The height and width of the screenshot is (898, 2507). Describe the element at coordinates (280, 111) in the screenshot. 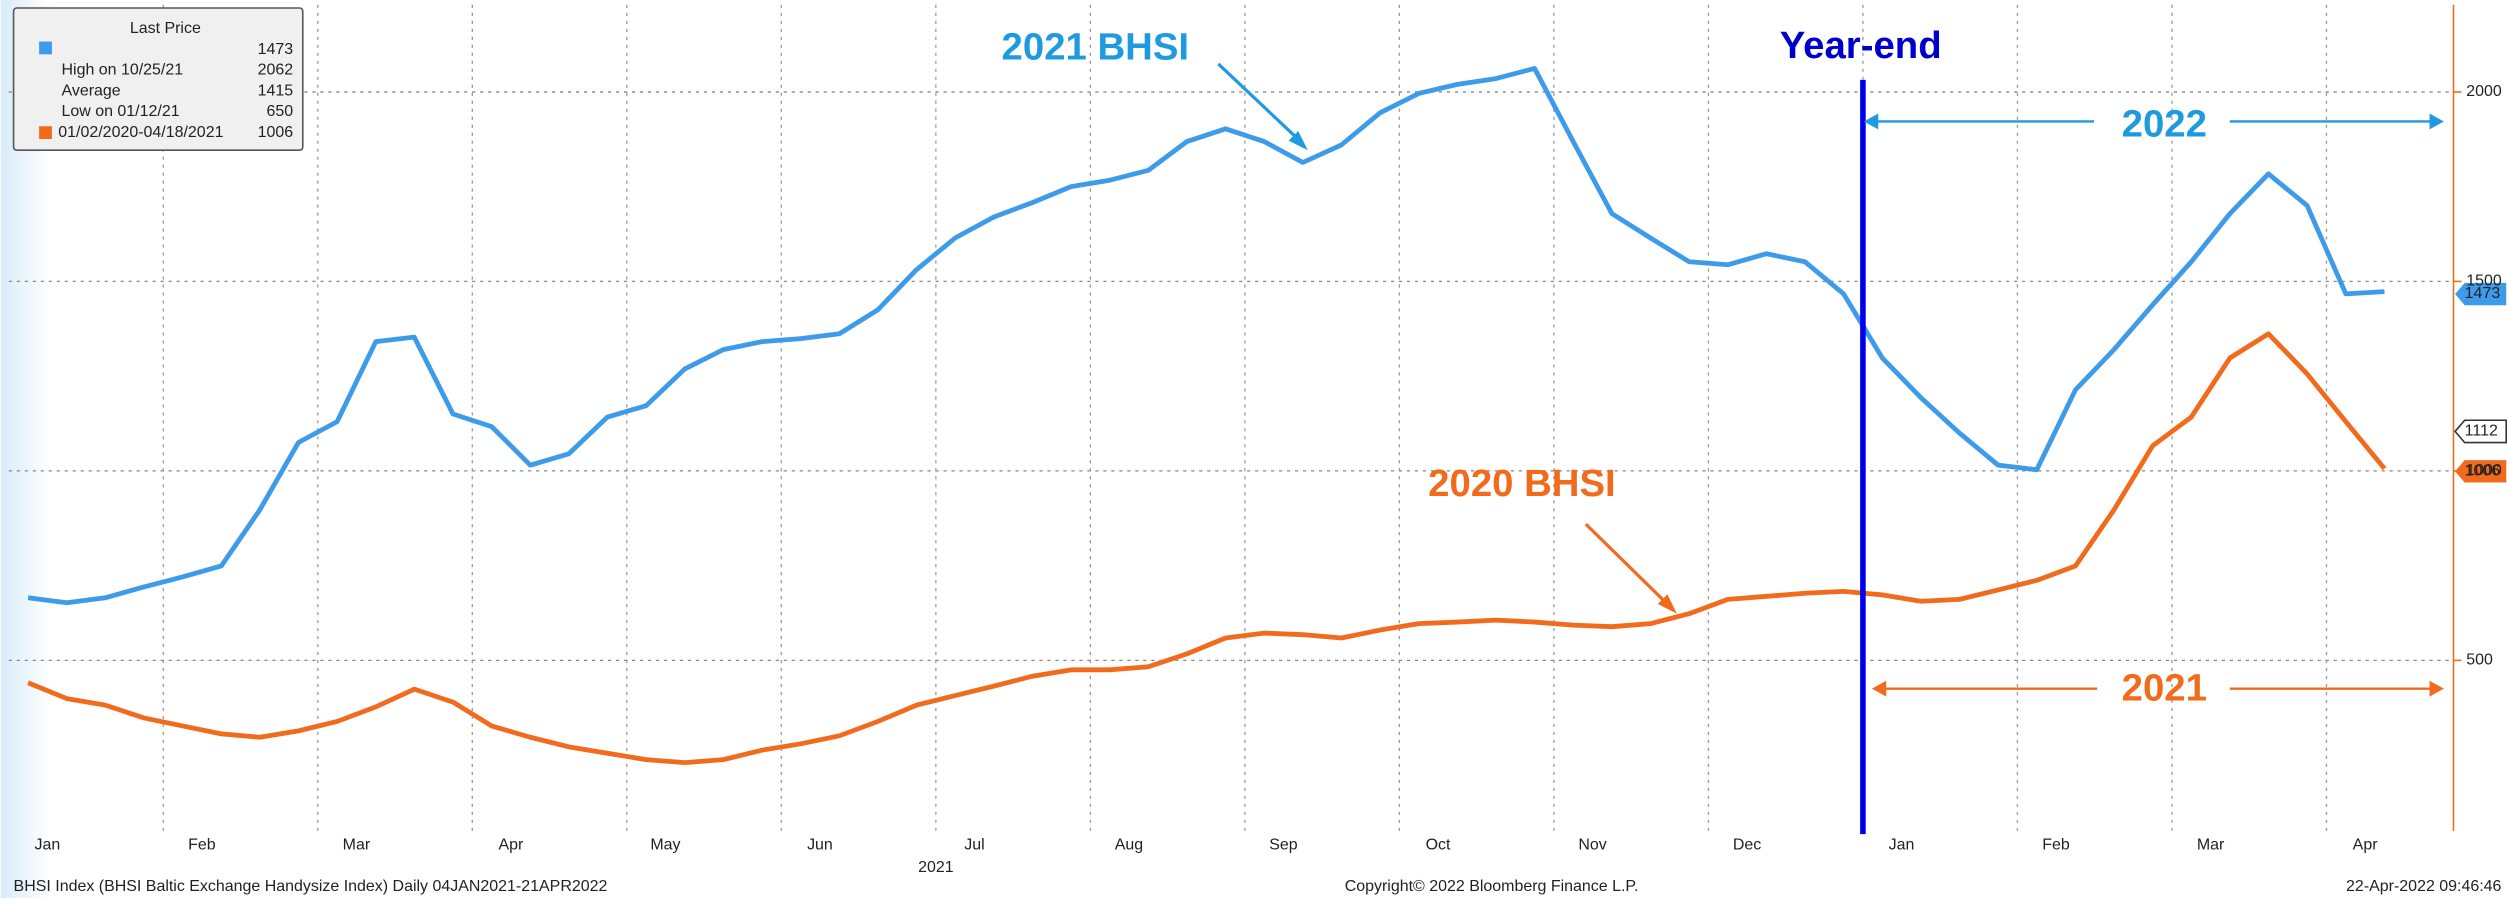

I see `legend-value: 650` at that location.